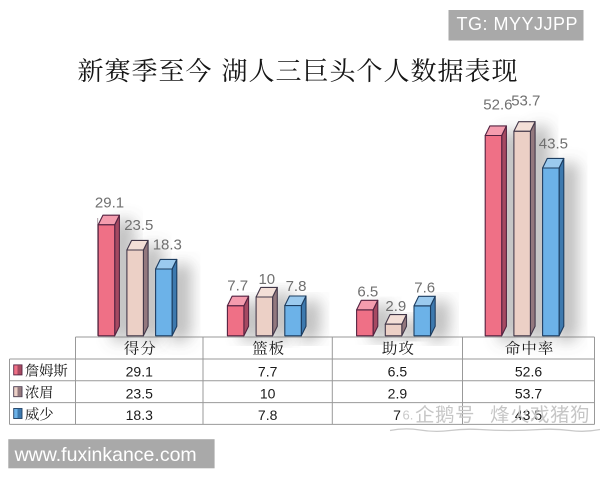 The image size is (600, 480). I want to click on svg-text: www.fuxinkance.com, so click(105, 455).